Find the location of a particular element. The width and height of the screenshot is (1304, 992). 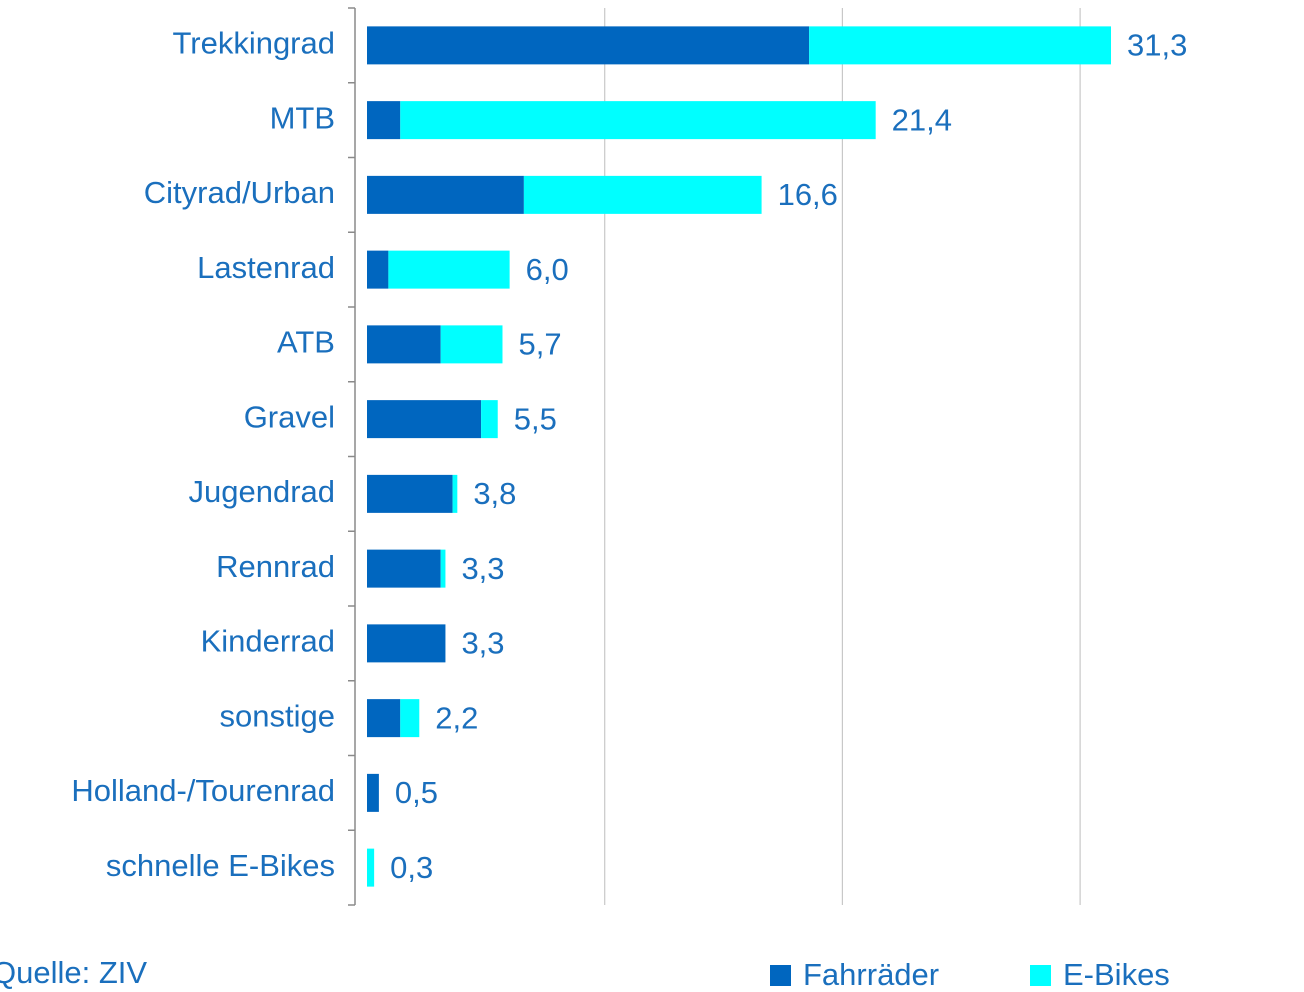

legend-label: Fahrräder is located at coordinates (871, 974).